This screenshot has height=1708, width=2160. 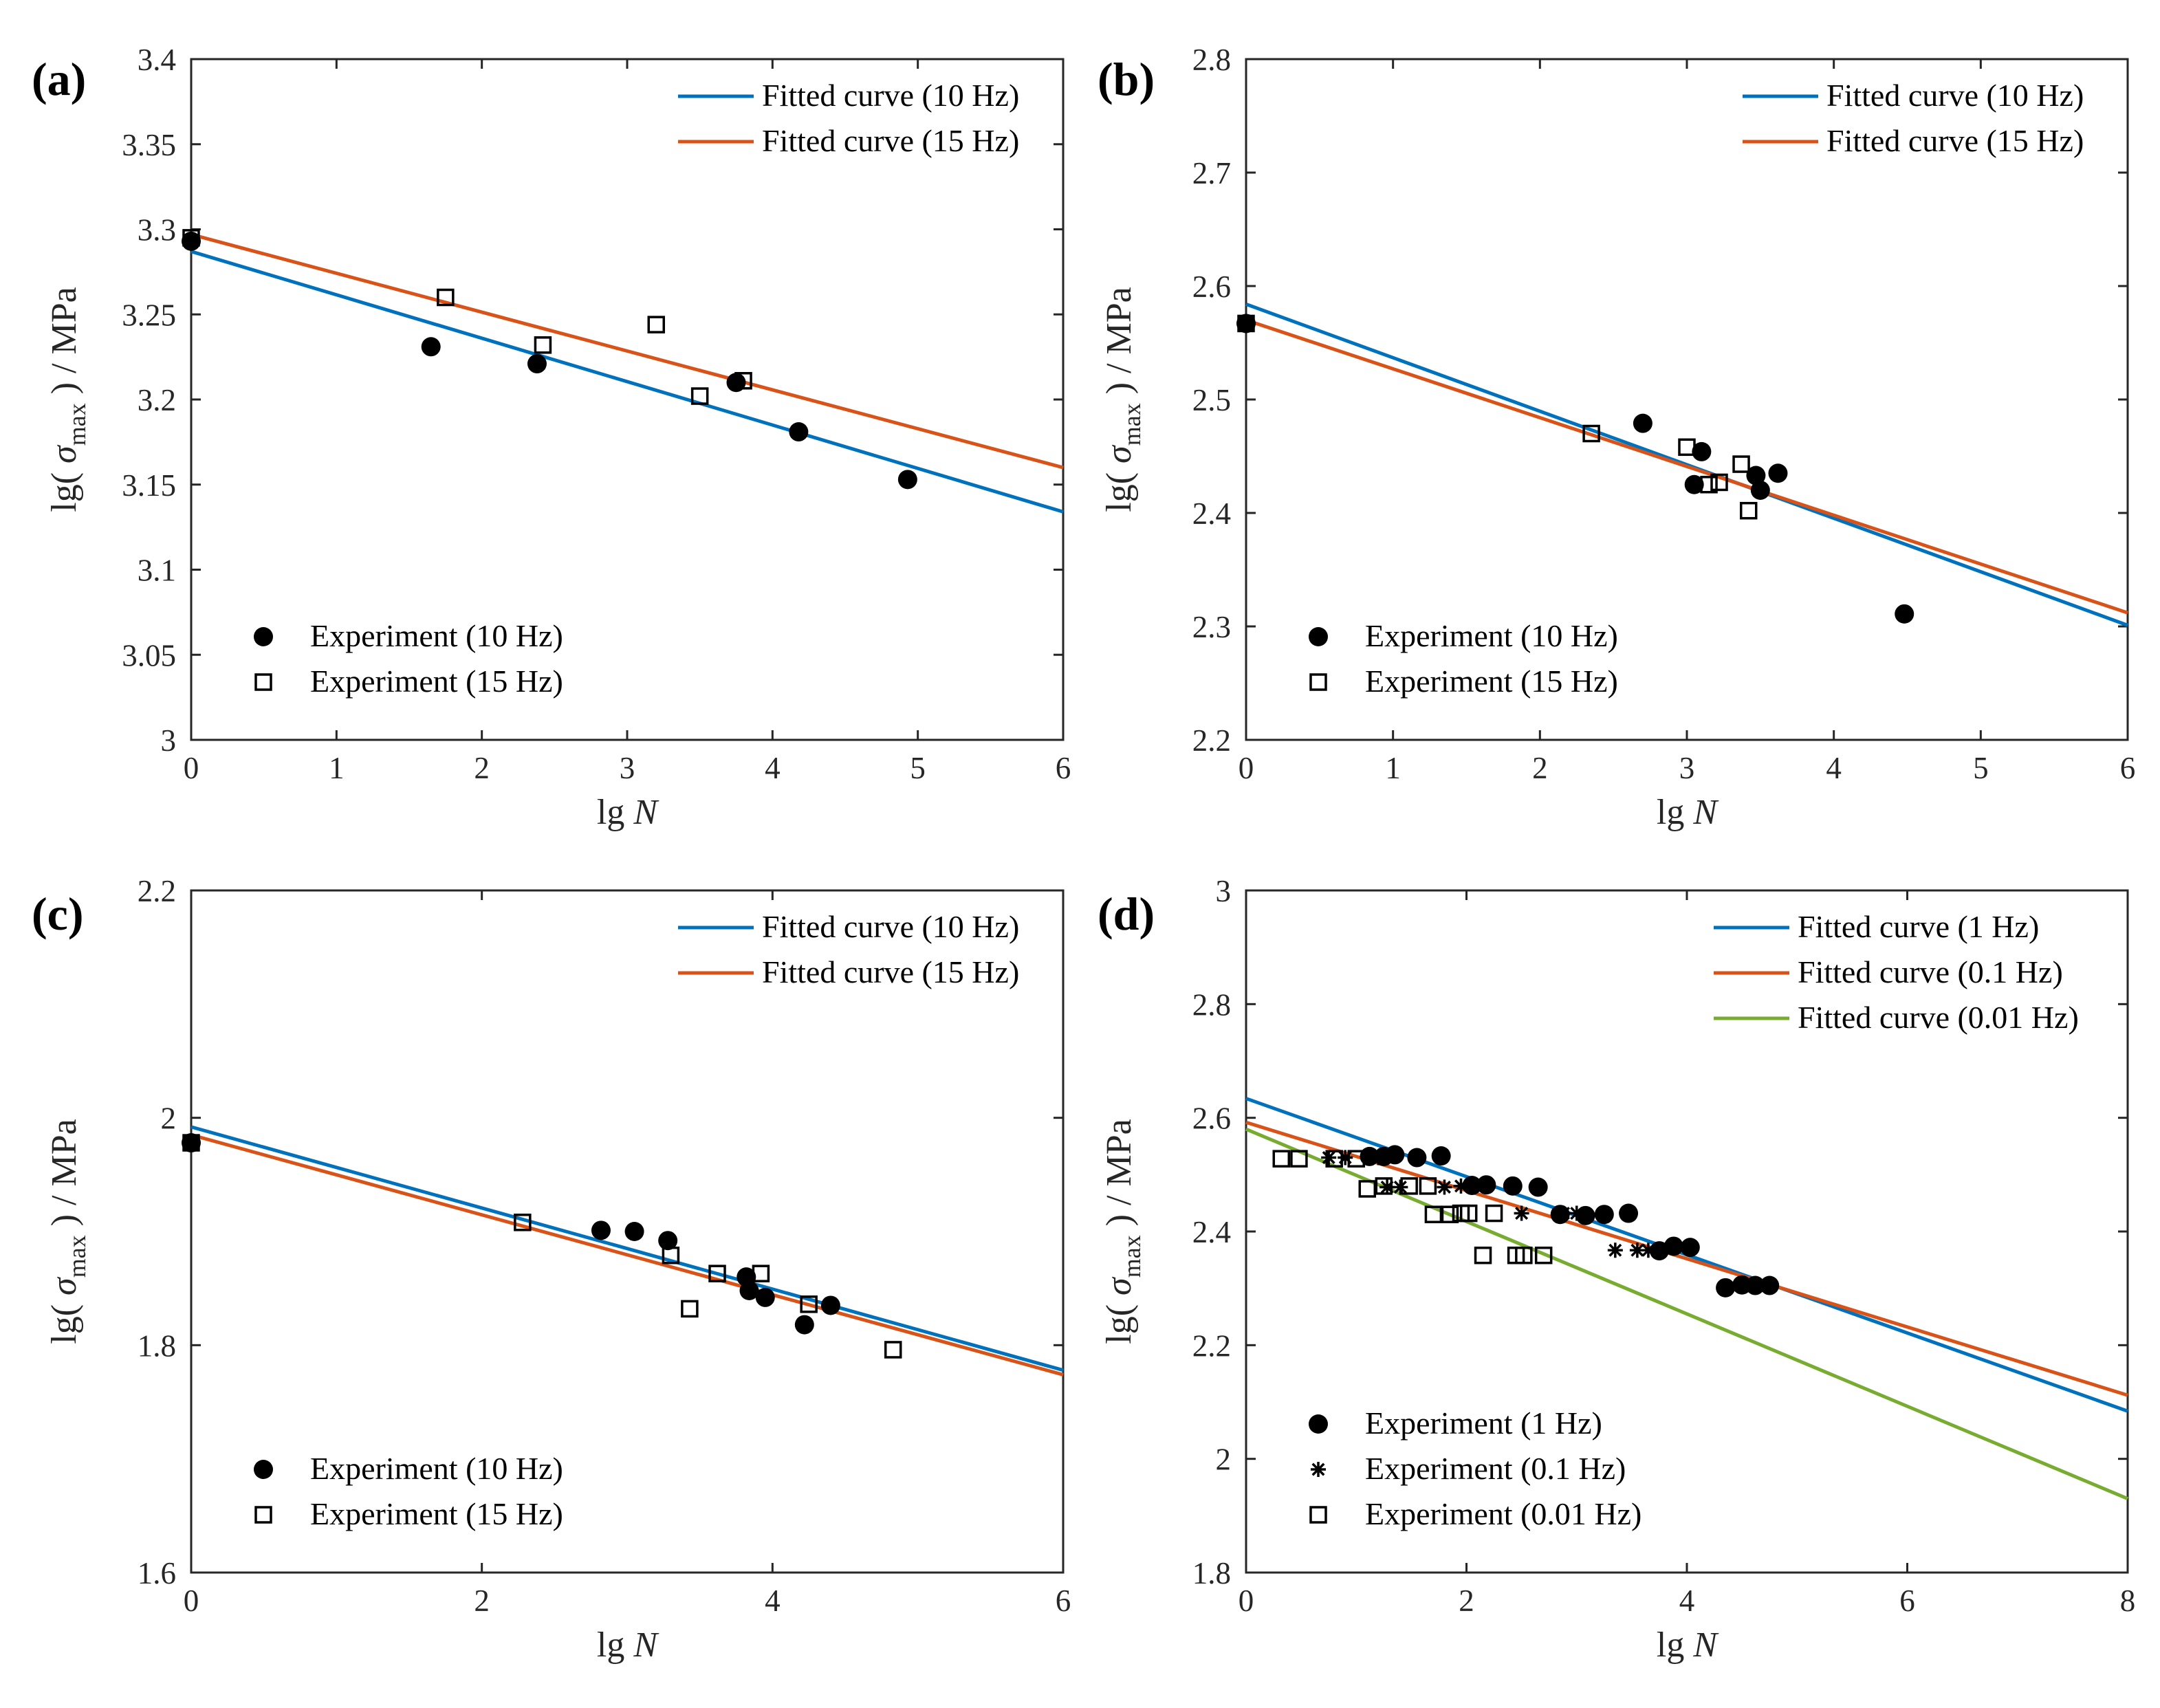 I want to click on y-tick-label: 3.15, so click(x=149, y=485).